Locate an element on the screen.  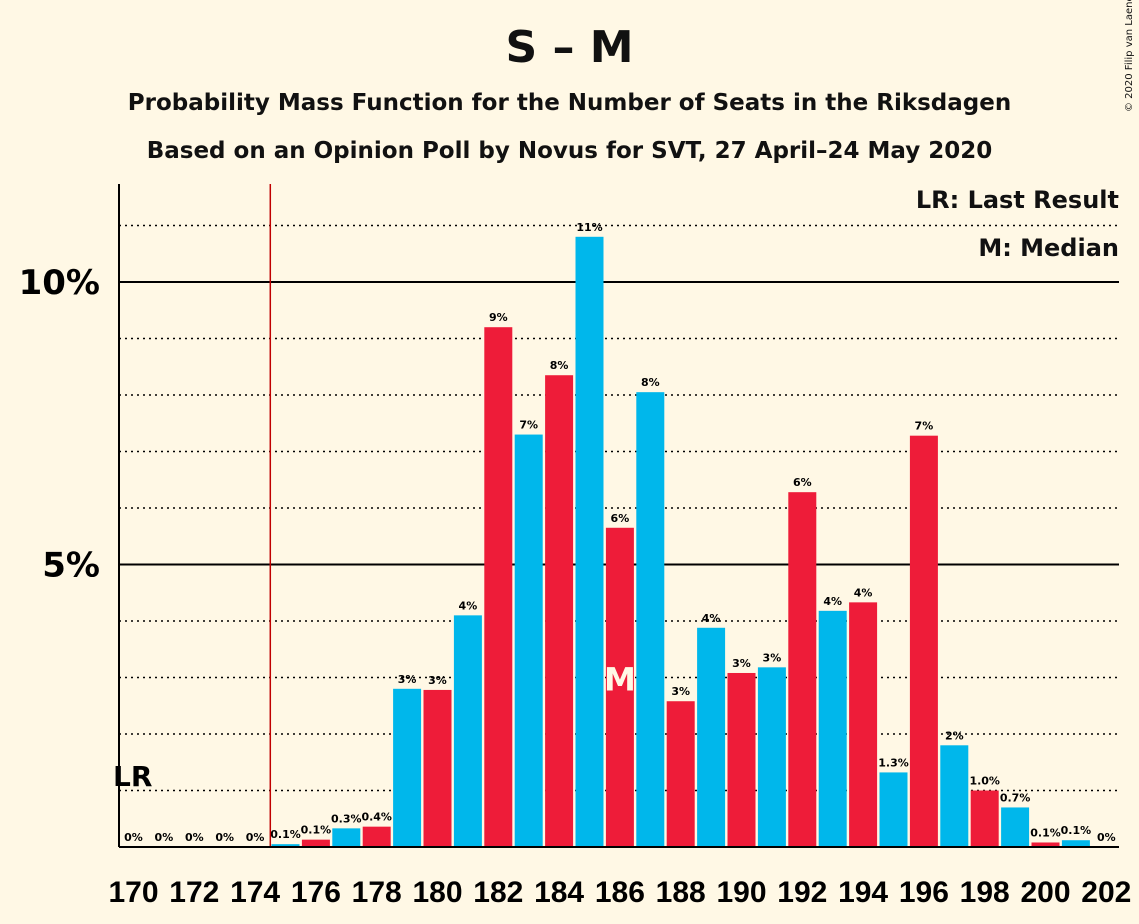
data-label-200: 0.1% is located at coordinates (1045, 832).